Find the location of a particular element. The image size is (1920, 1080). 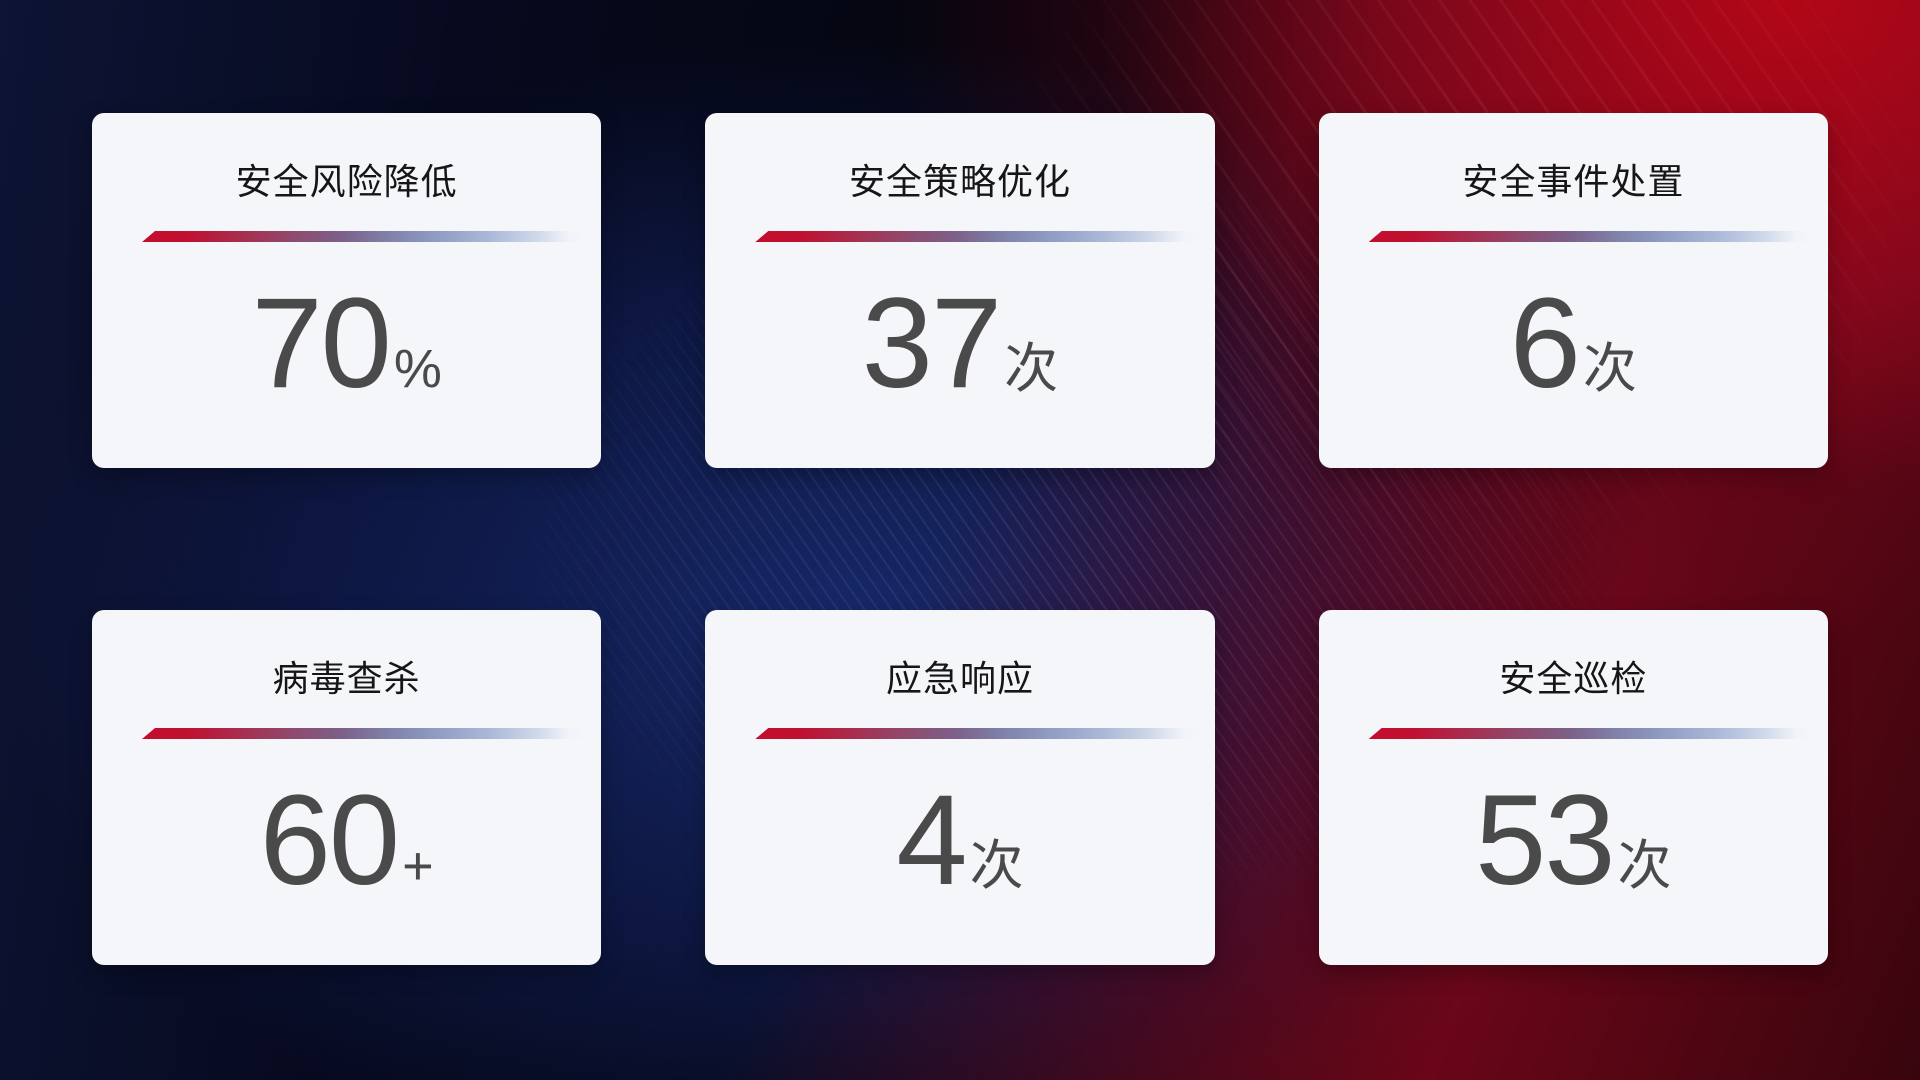

stat-unit: % is located at coordinates (417, 369).